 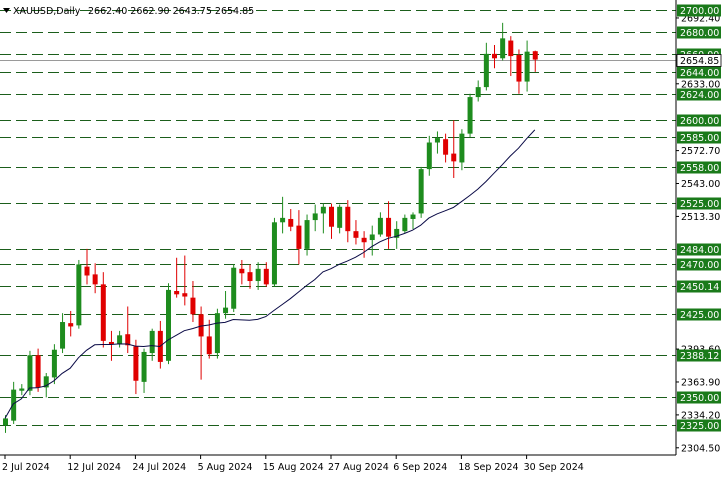 I want to click on time-tick-label: 12 Jul 2024, so click(x=94, y=467).